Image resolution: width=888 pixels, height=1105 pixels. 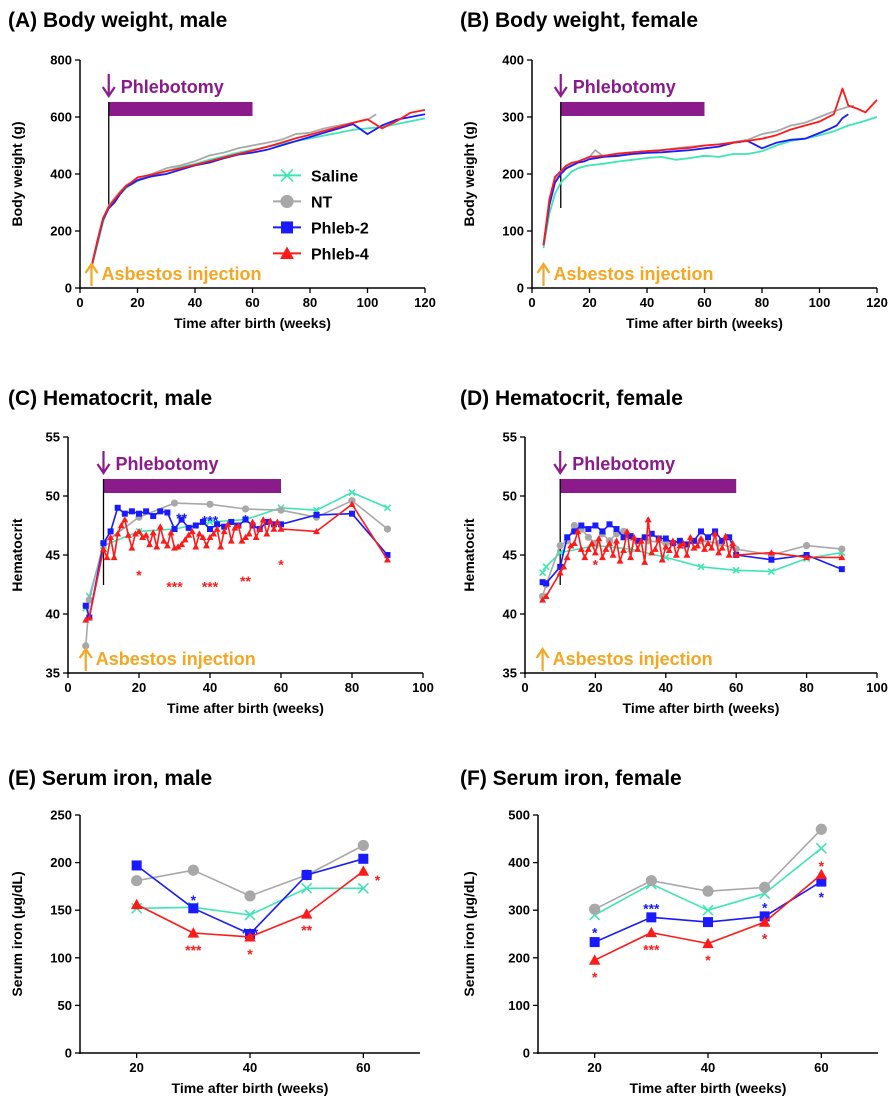 What do you see at coordinates (425, 302) in the screenshot?
I see `x-tick-label: 120` at bounding box center [425, 302].